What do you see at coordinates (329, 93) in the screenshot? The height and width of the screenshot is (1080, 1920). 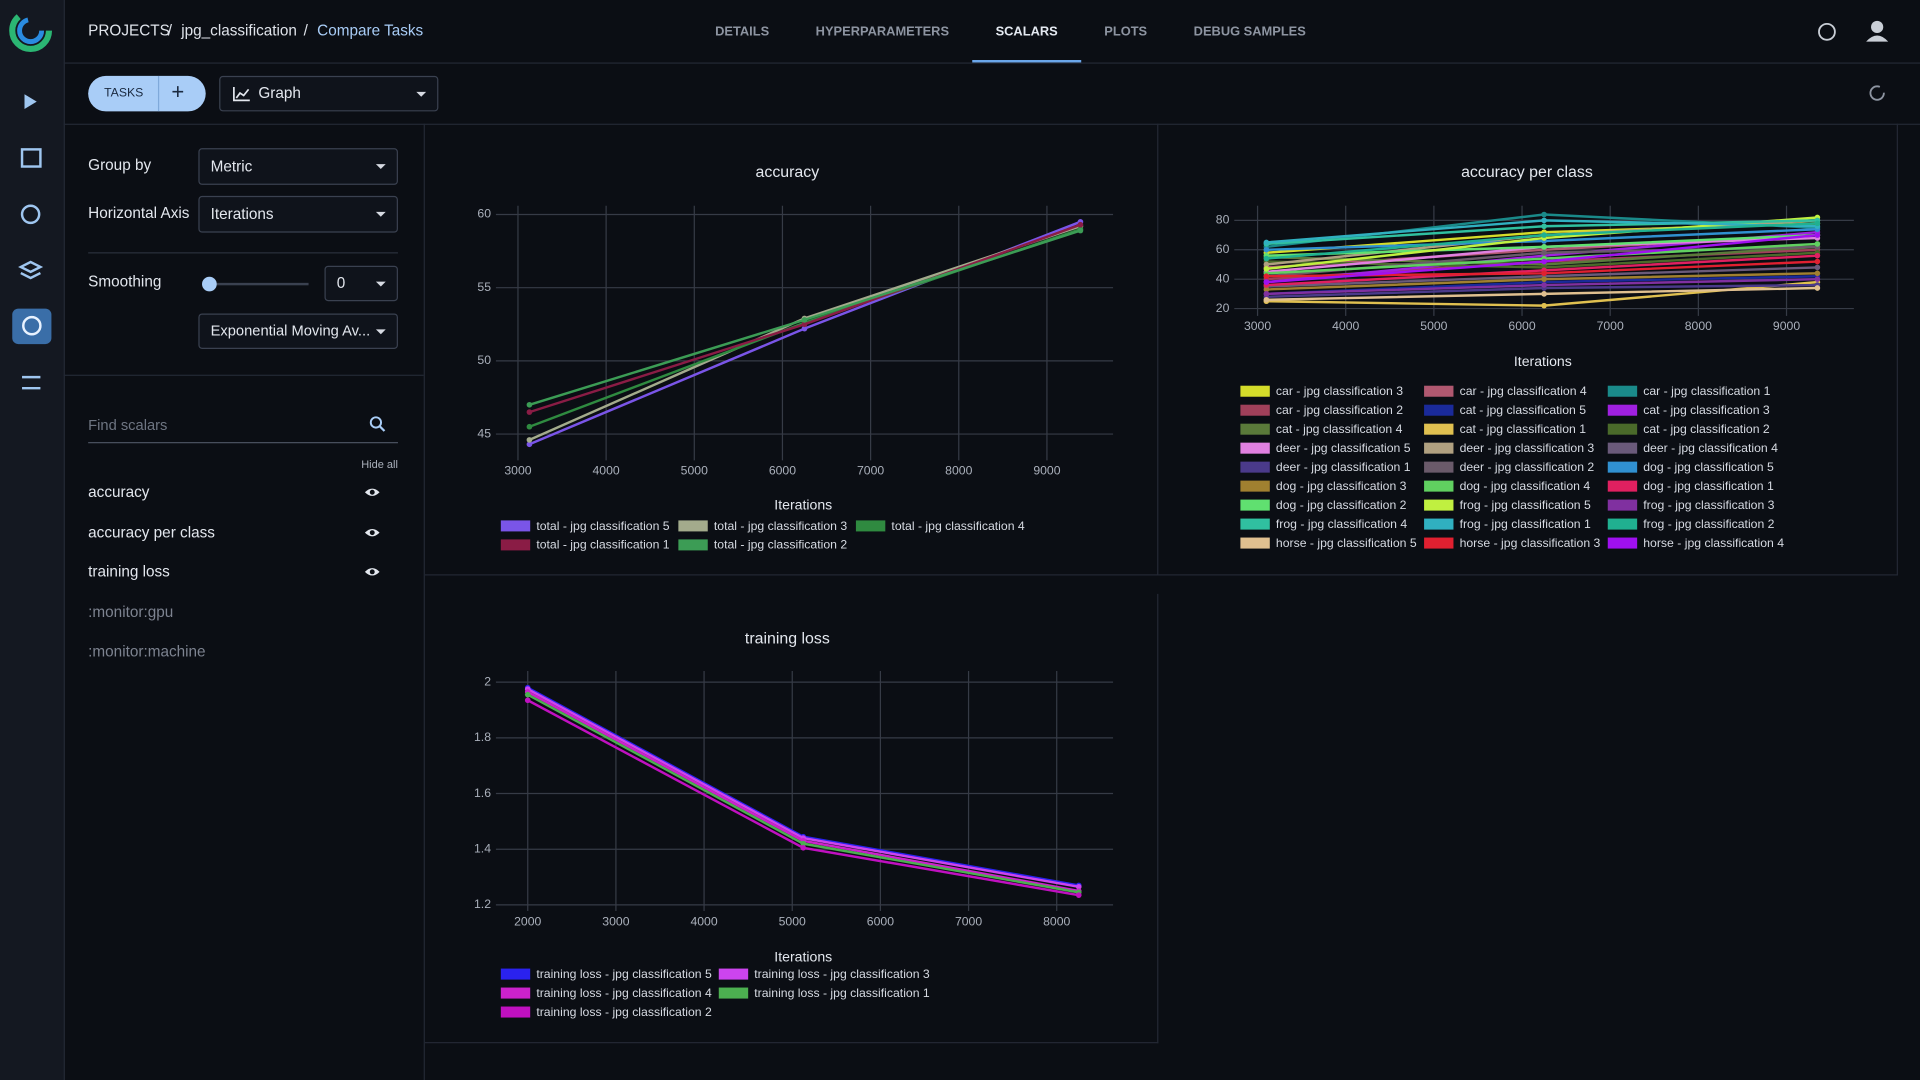 I see `view-select: Graph` at bounding box center [329, 93].